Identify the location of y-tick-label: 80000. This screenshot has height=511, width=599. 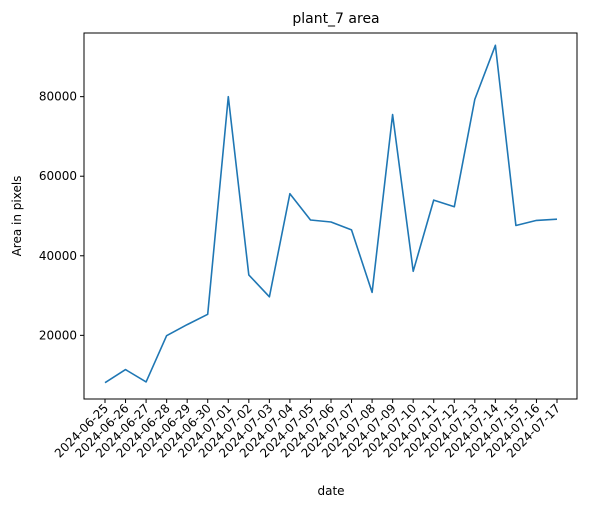
(58, 97).